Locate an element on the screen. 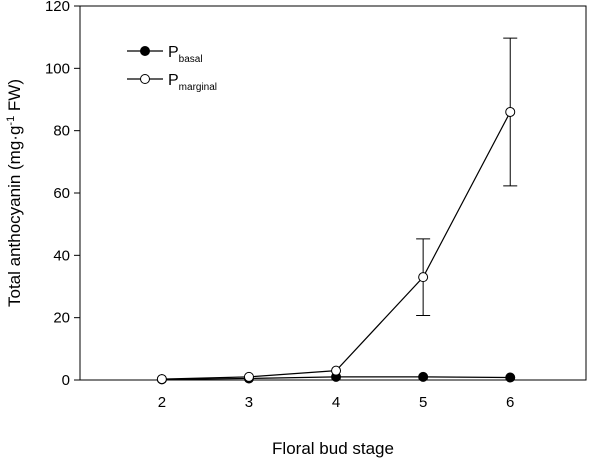 This screenshot has width=600, height=464. x-tick-label: 2 is located at coordinates (162, 402).